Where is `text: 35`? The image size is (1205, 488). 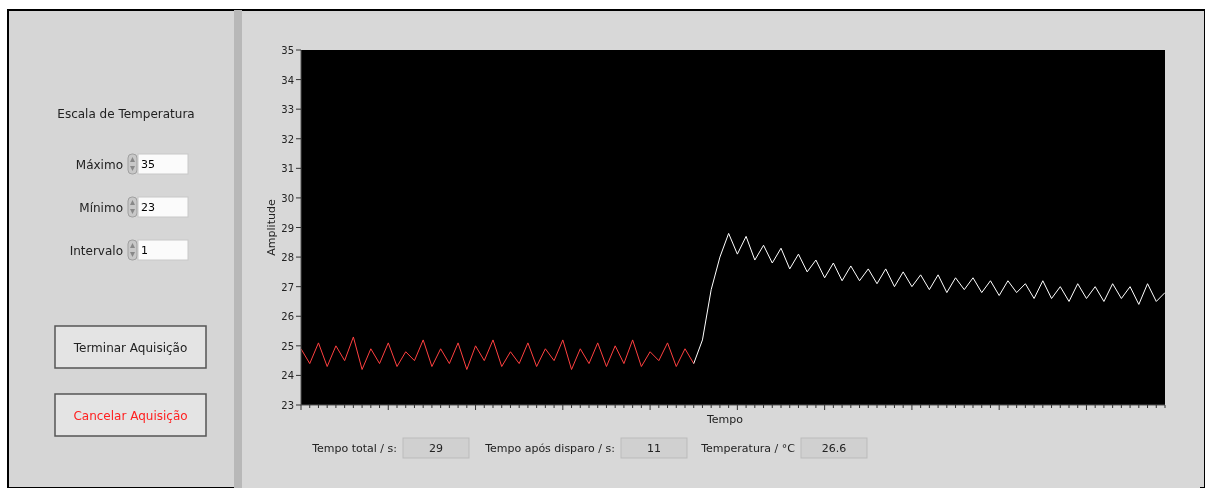
text: 35 is located at coordinates (148, 164).